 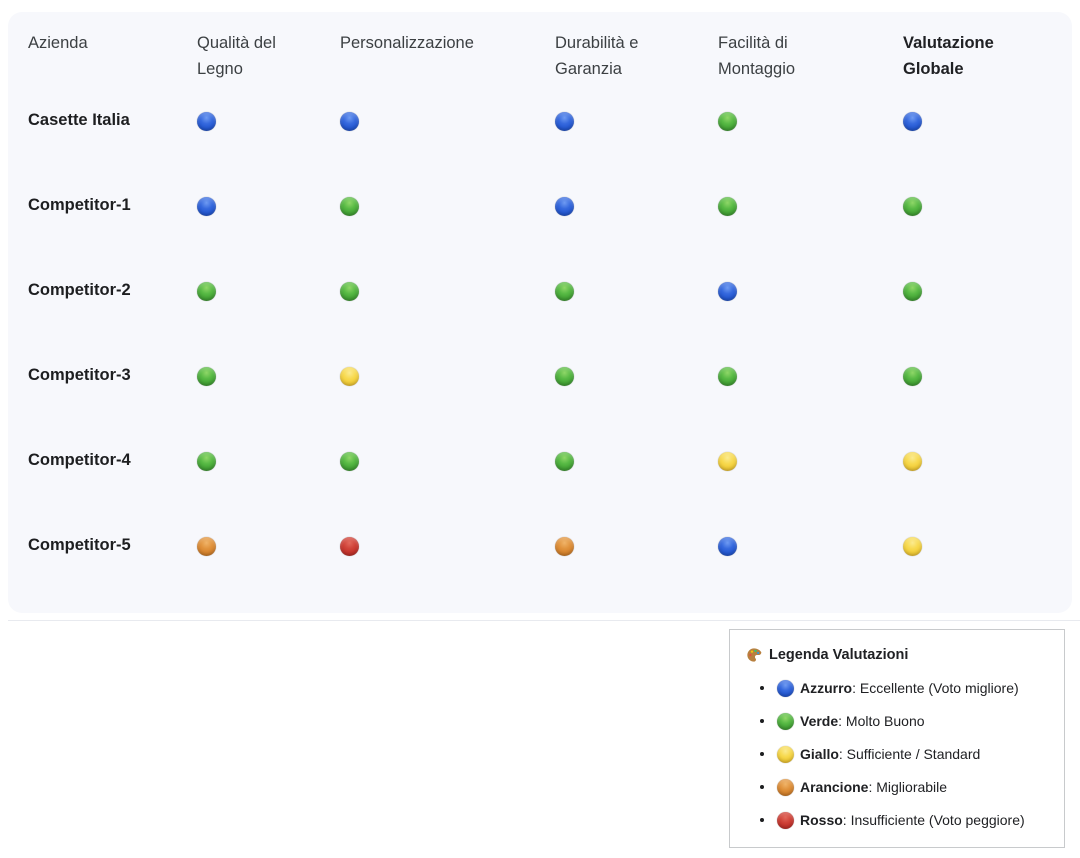 What do you see at coordinates (540, 487) in the screenshot?
I see `table-row: Competitor-4` at bounding box center [540, 487].